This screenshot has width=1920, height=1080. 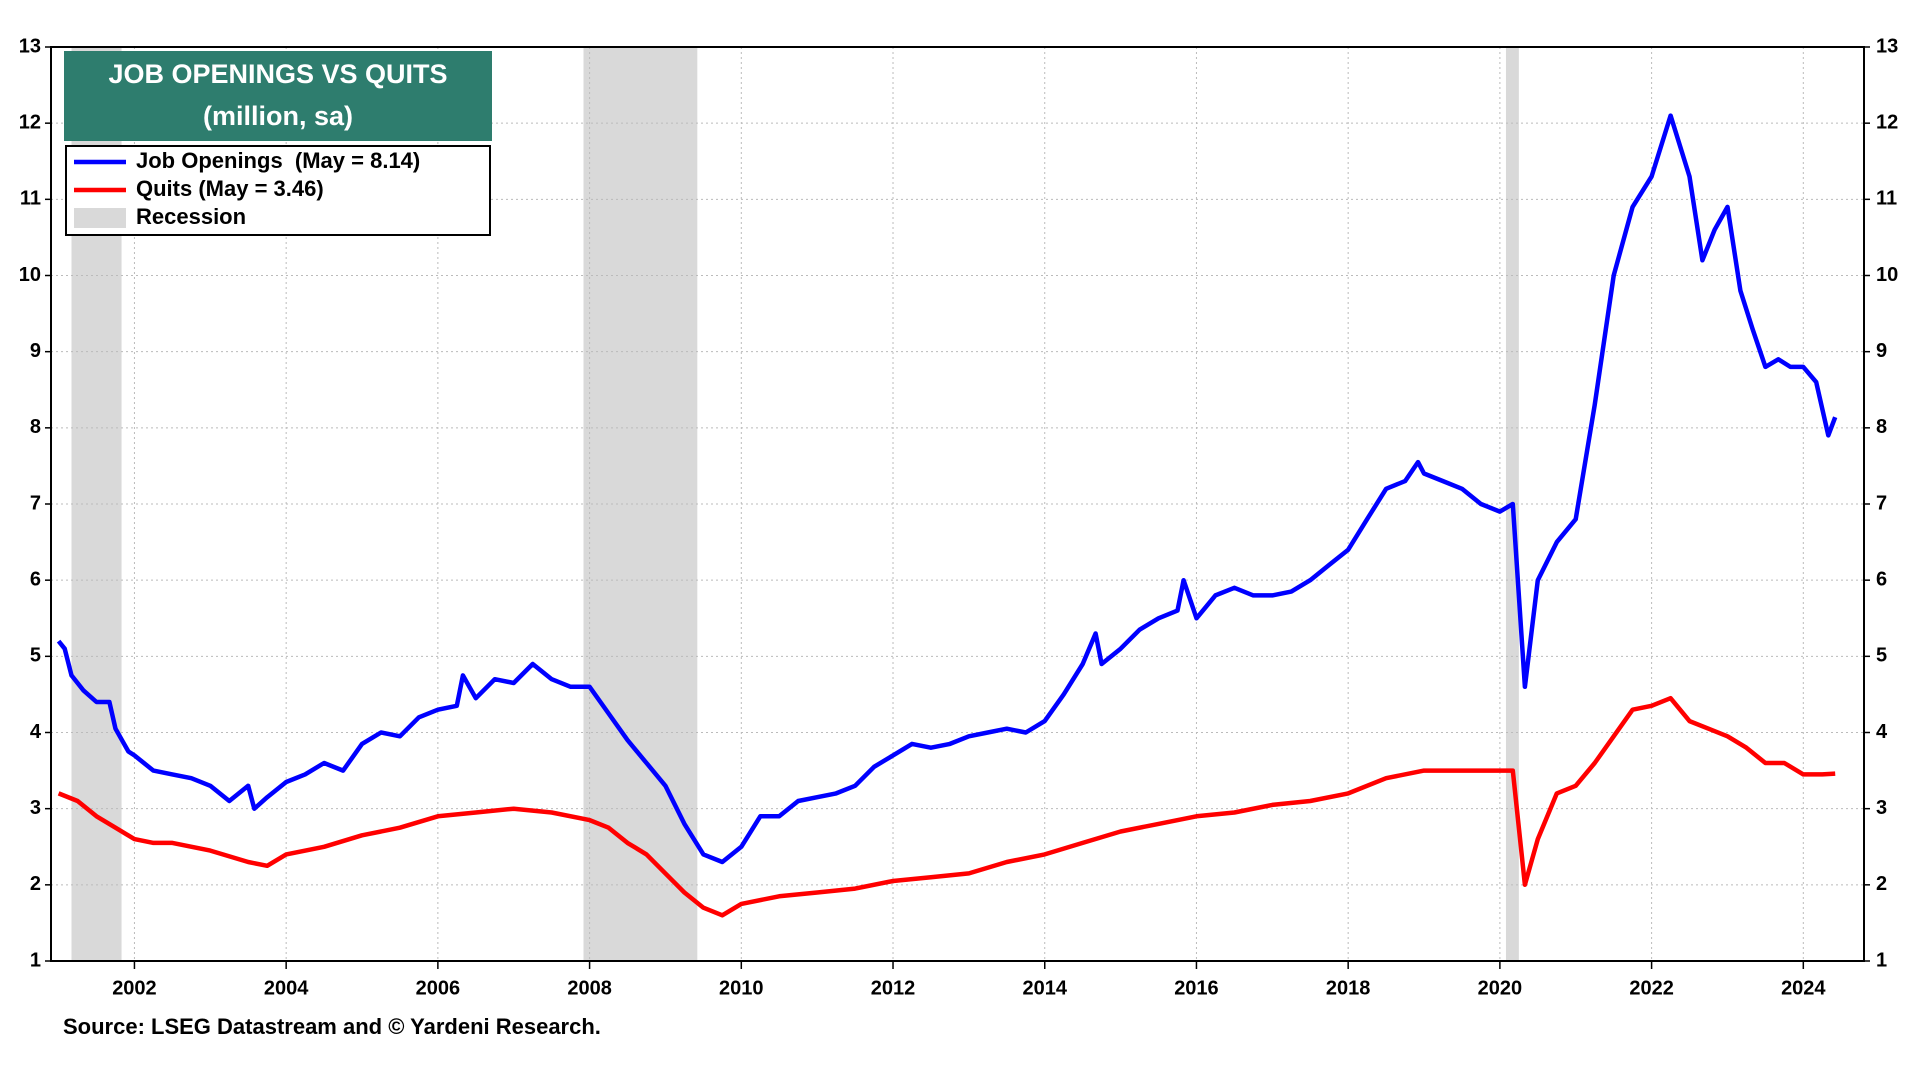 What do you see at coordinates (1651, 988) in the screenshot?
I see `x-tick-label: 2022` at bounding box center [1651, 988].